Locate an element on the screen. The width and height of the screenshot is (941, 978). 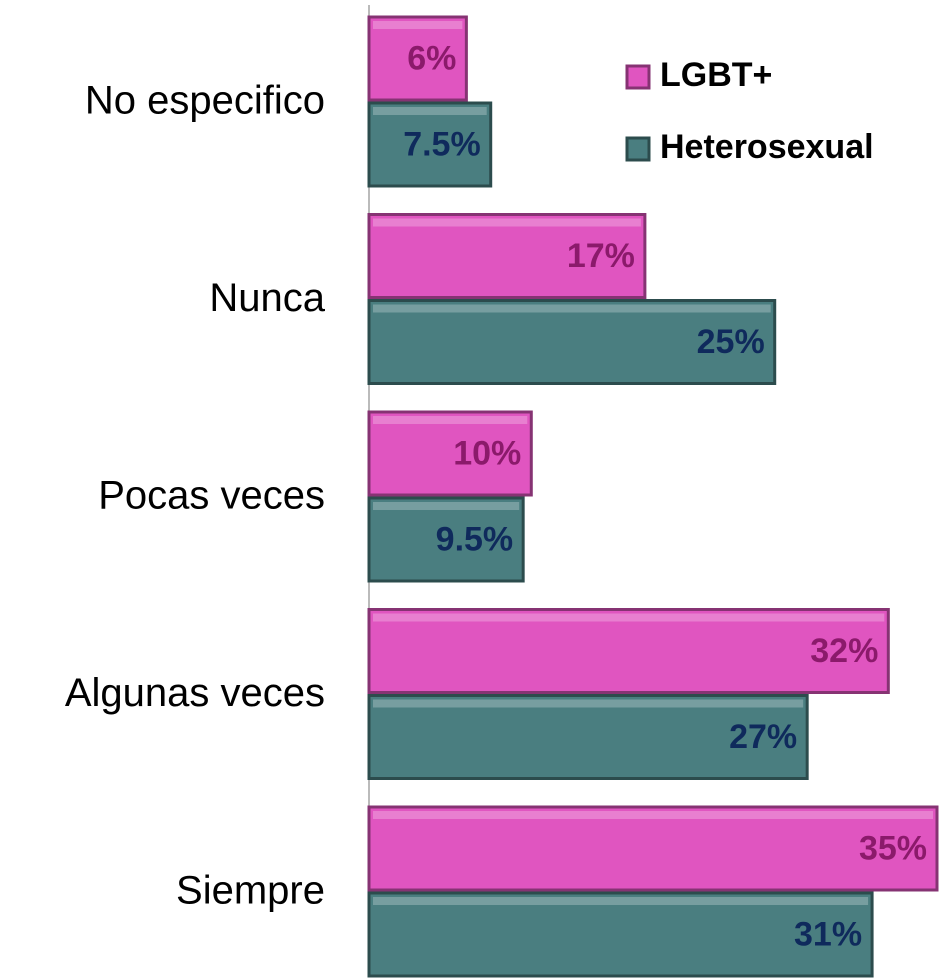
value-label: 17% is located at coordinates (601, 256).